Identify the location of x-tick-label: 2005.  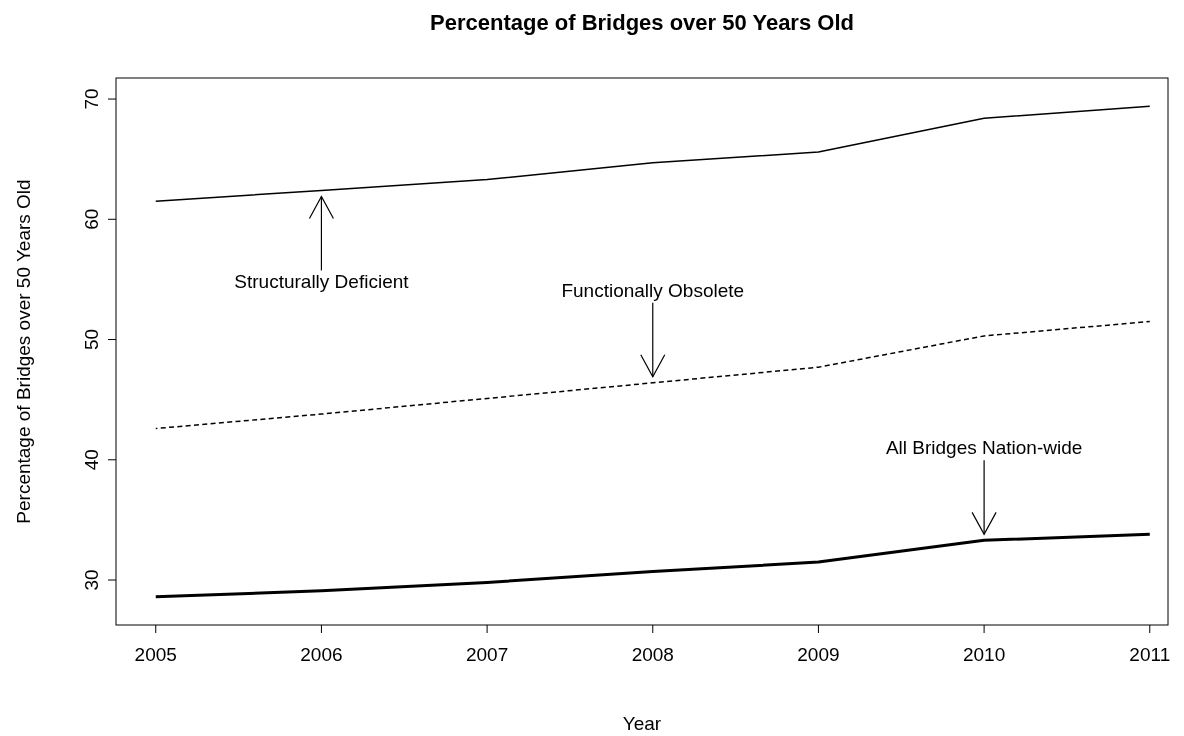
(155, 654).